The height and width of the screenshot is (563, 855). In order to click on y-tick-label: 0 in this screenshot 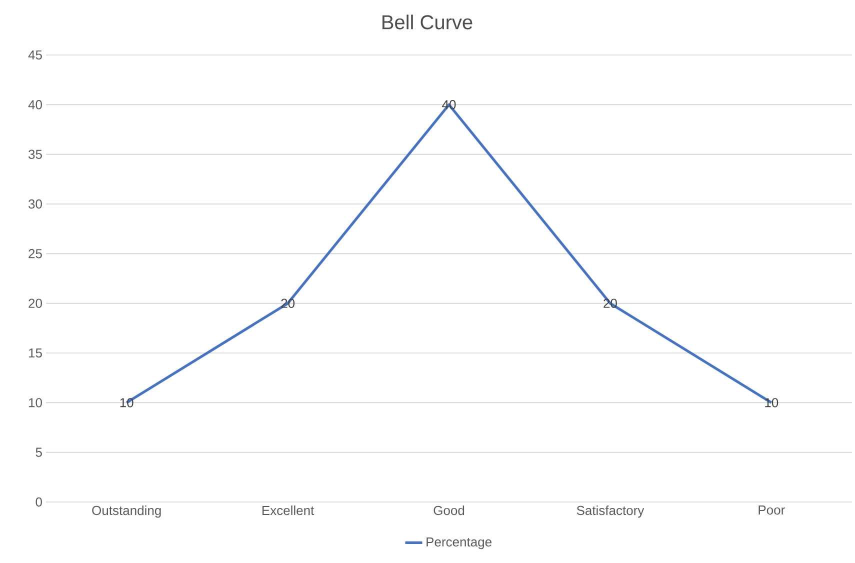, I will do `click(39, 502)`.